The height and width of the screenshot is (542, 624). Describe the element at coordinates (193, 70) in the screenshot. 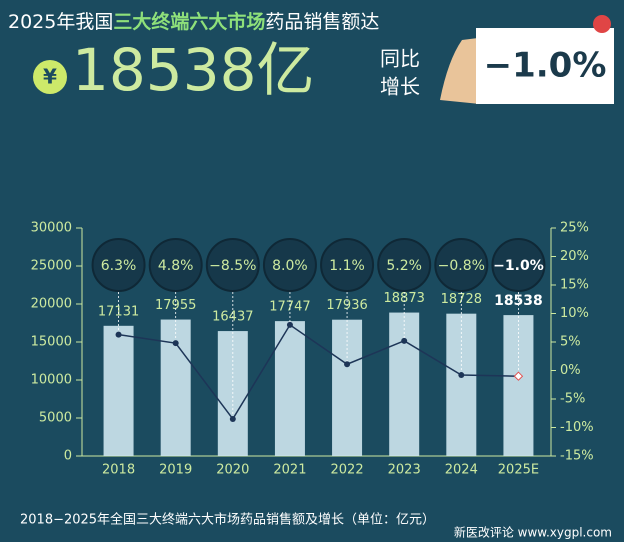

I see `amount: 18538亿` at that location.